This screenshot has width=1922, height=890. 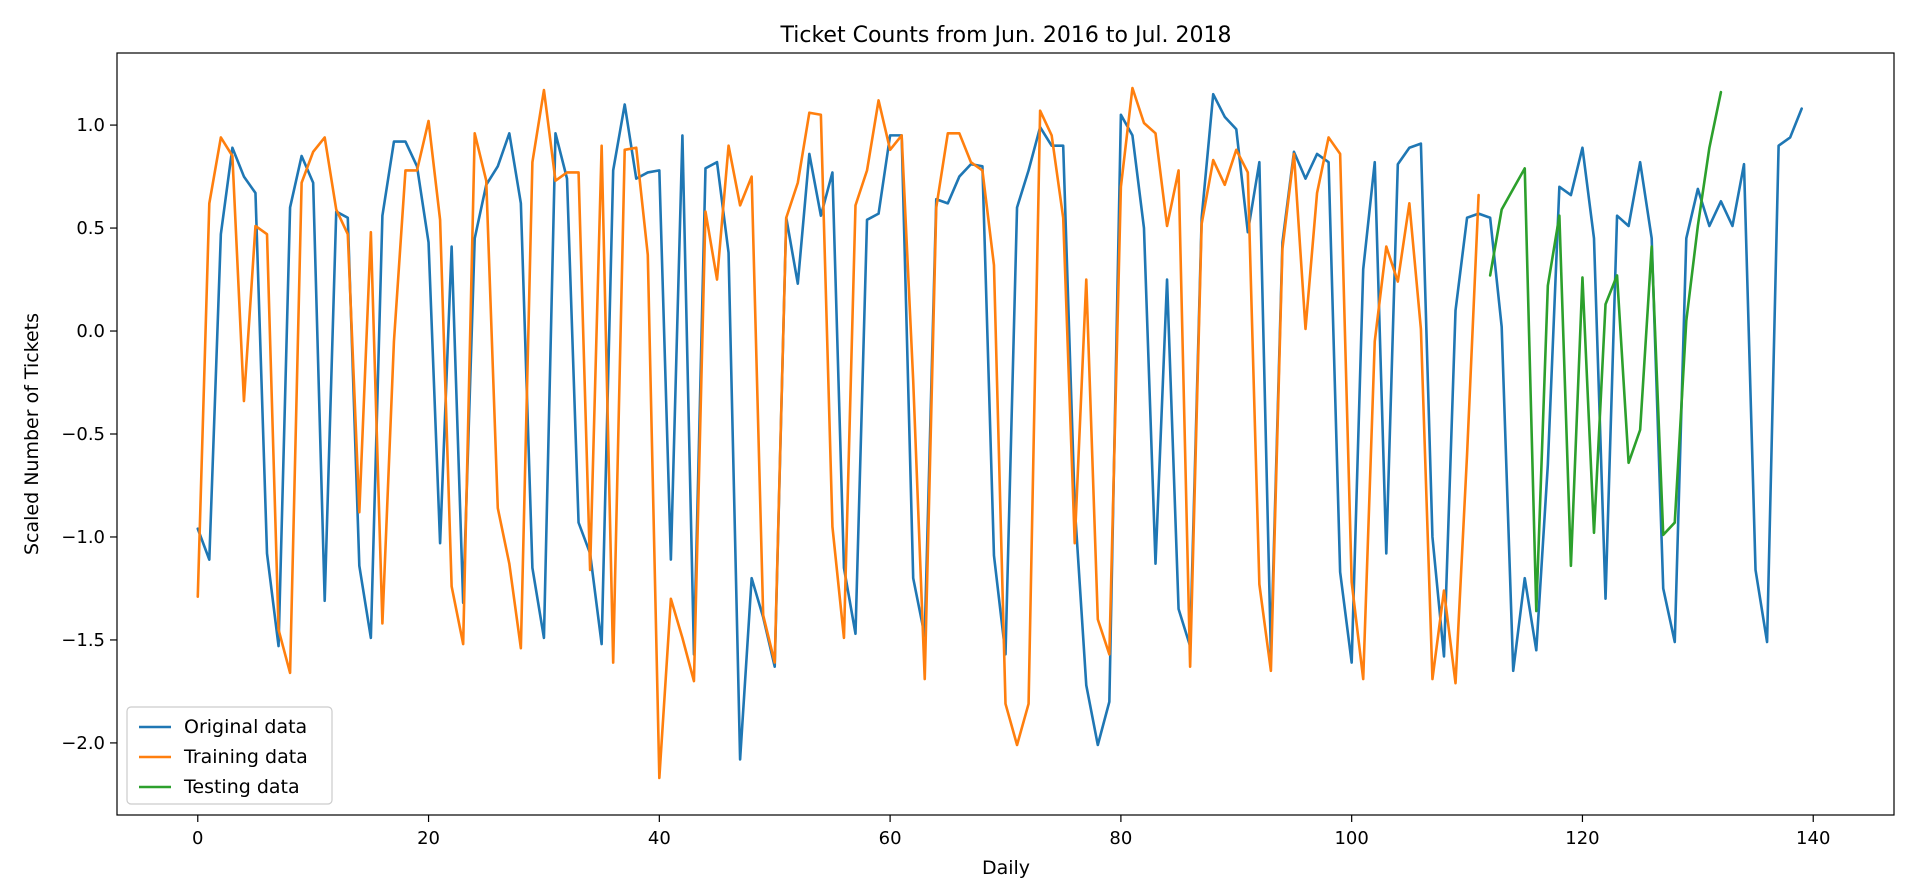 I want to click on x-tick-label: 100, so click(x=1351, y=838).